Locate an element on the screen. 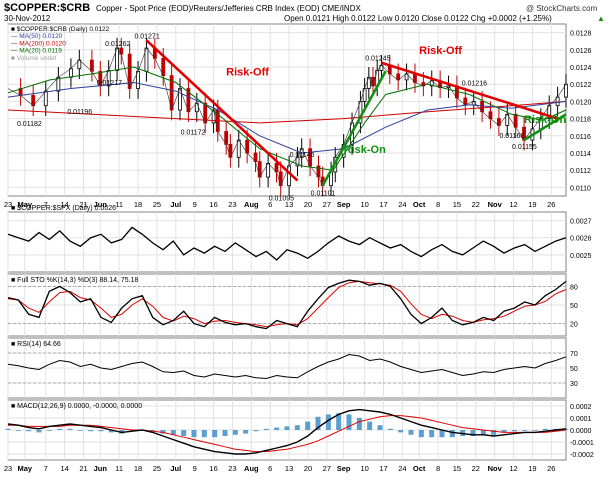 The height and width of the screenshot is (484, 609). x-tick-label: Jul is located at coordinates (175, 204).